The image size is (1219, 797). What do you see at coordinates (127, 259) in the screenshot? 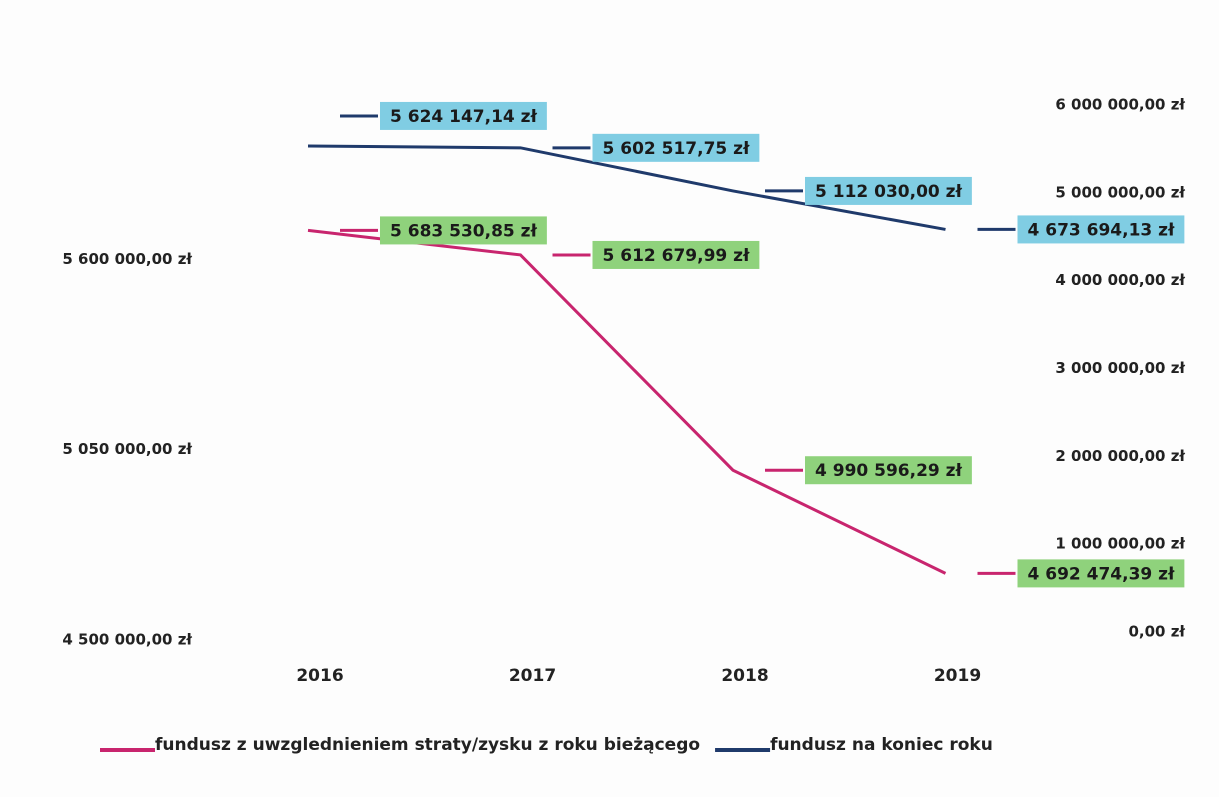
I see `y-tick-label: 5 600 000,00 zł` at bounding box center [127, 259].